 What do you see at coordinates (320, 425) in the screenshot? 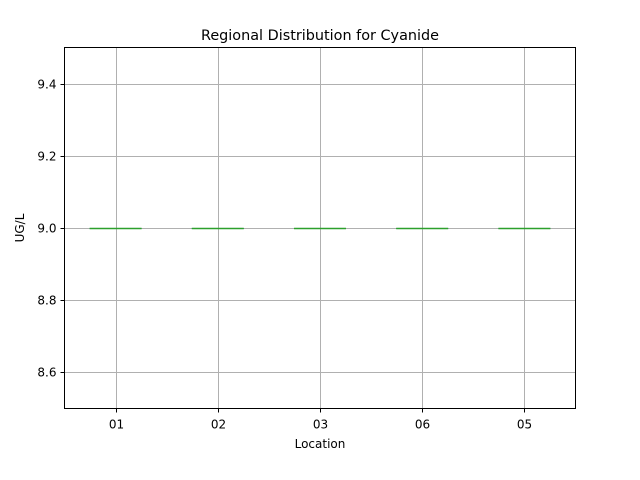
I see `x-tick-label: 03` at bounding box center [320, 425].